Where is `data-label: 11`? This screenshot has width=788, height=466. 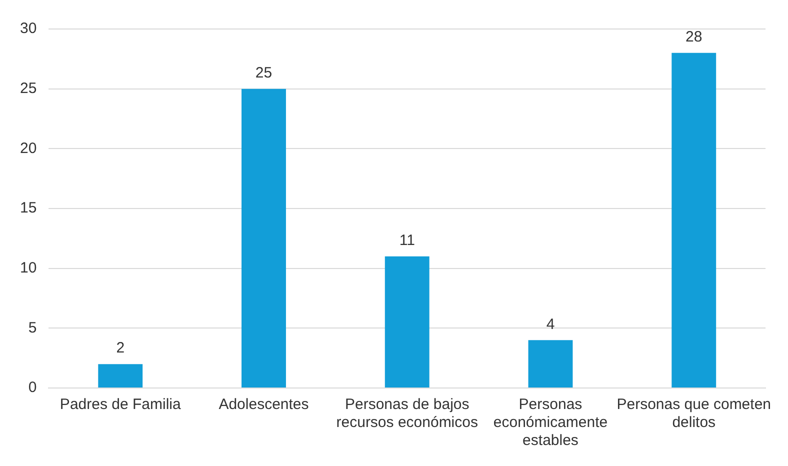 data-label: 11 is located at coordinates (407, 241).